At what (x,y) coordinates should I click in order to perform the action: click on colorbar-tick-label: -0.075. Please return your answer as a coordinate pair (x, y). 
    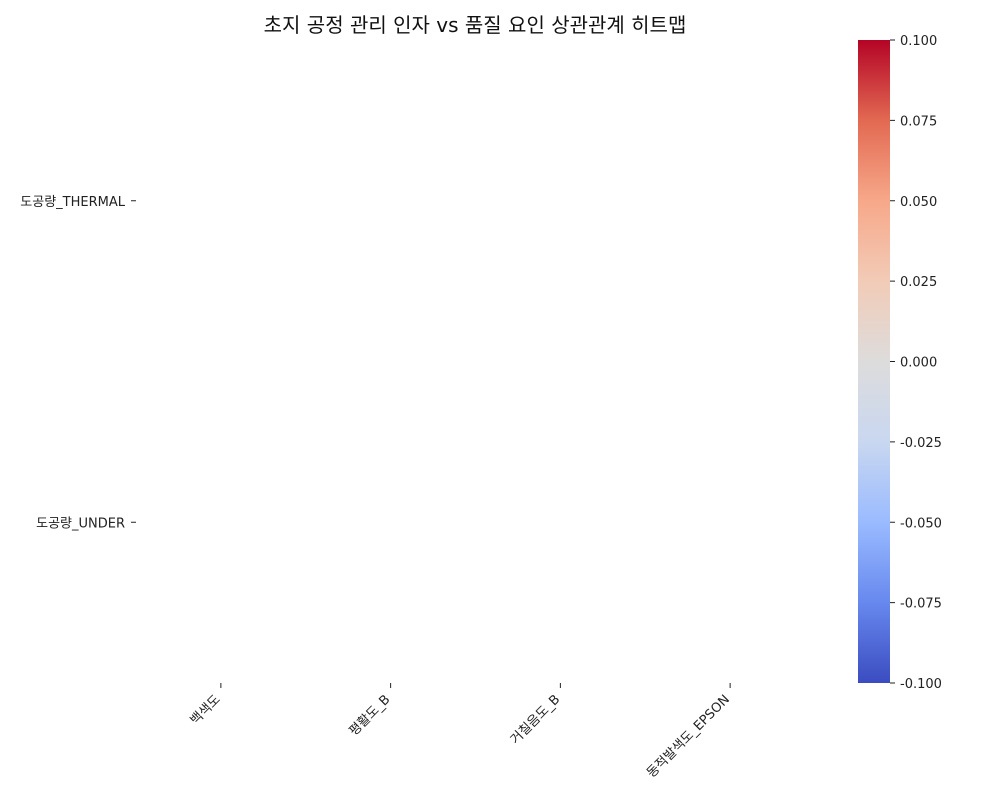
    Looking at the image, I should click on (921, 604).